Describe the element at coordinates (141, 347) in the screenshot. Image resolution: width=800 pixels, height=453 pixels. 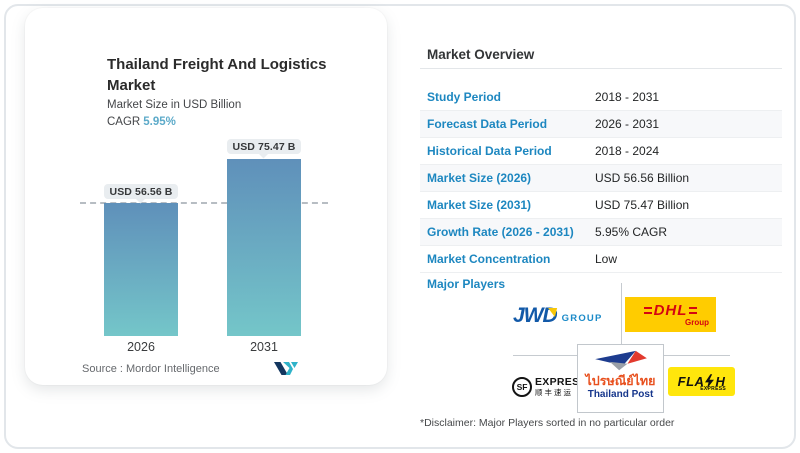
I see `x-axis-label-2026: 2026` at that location.